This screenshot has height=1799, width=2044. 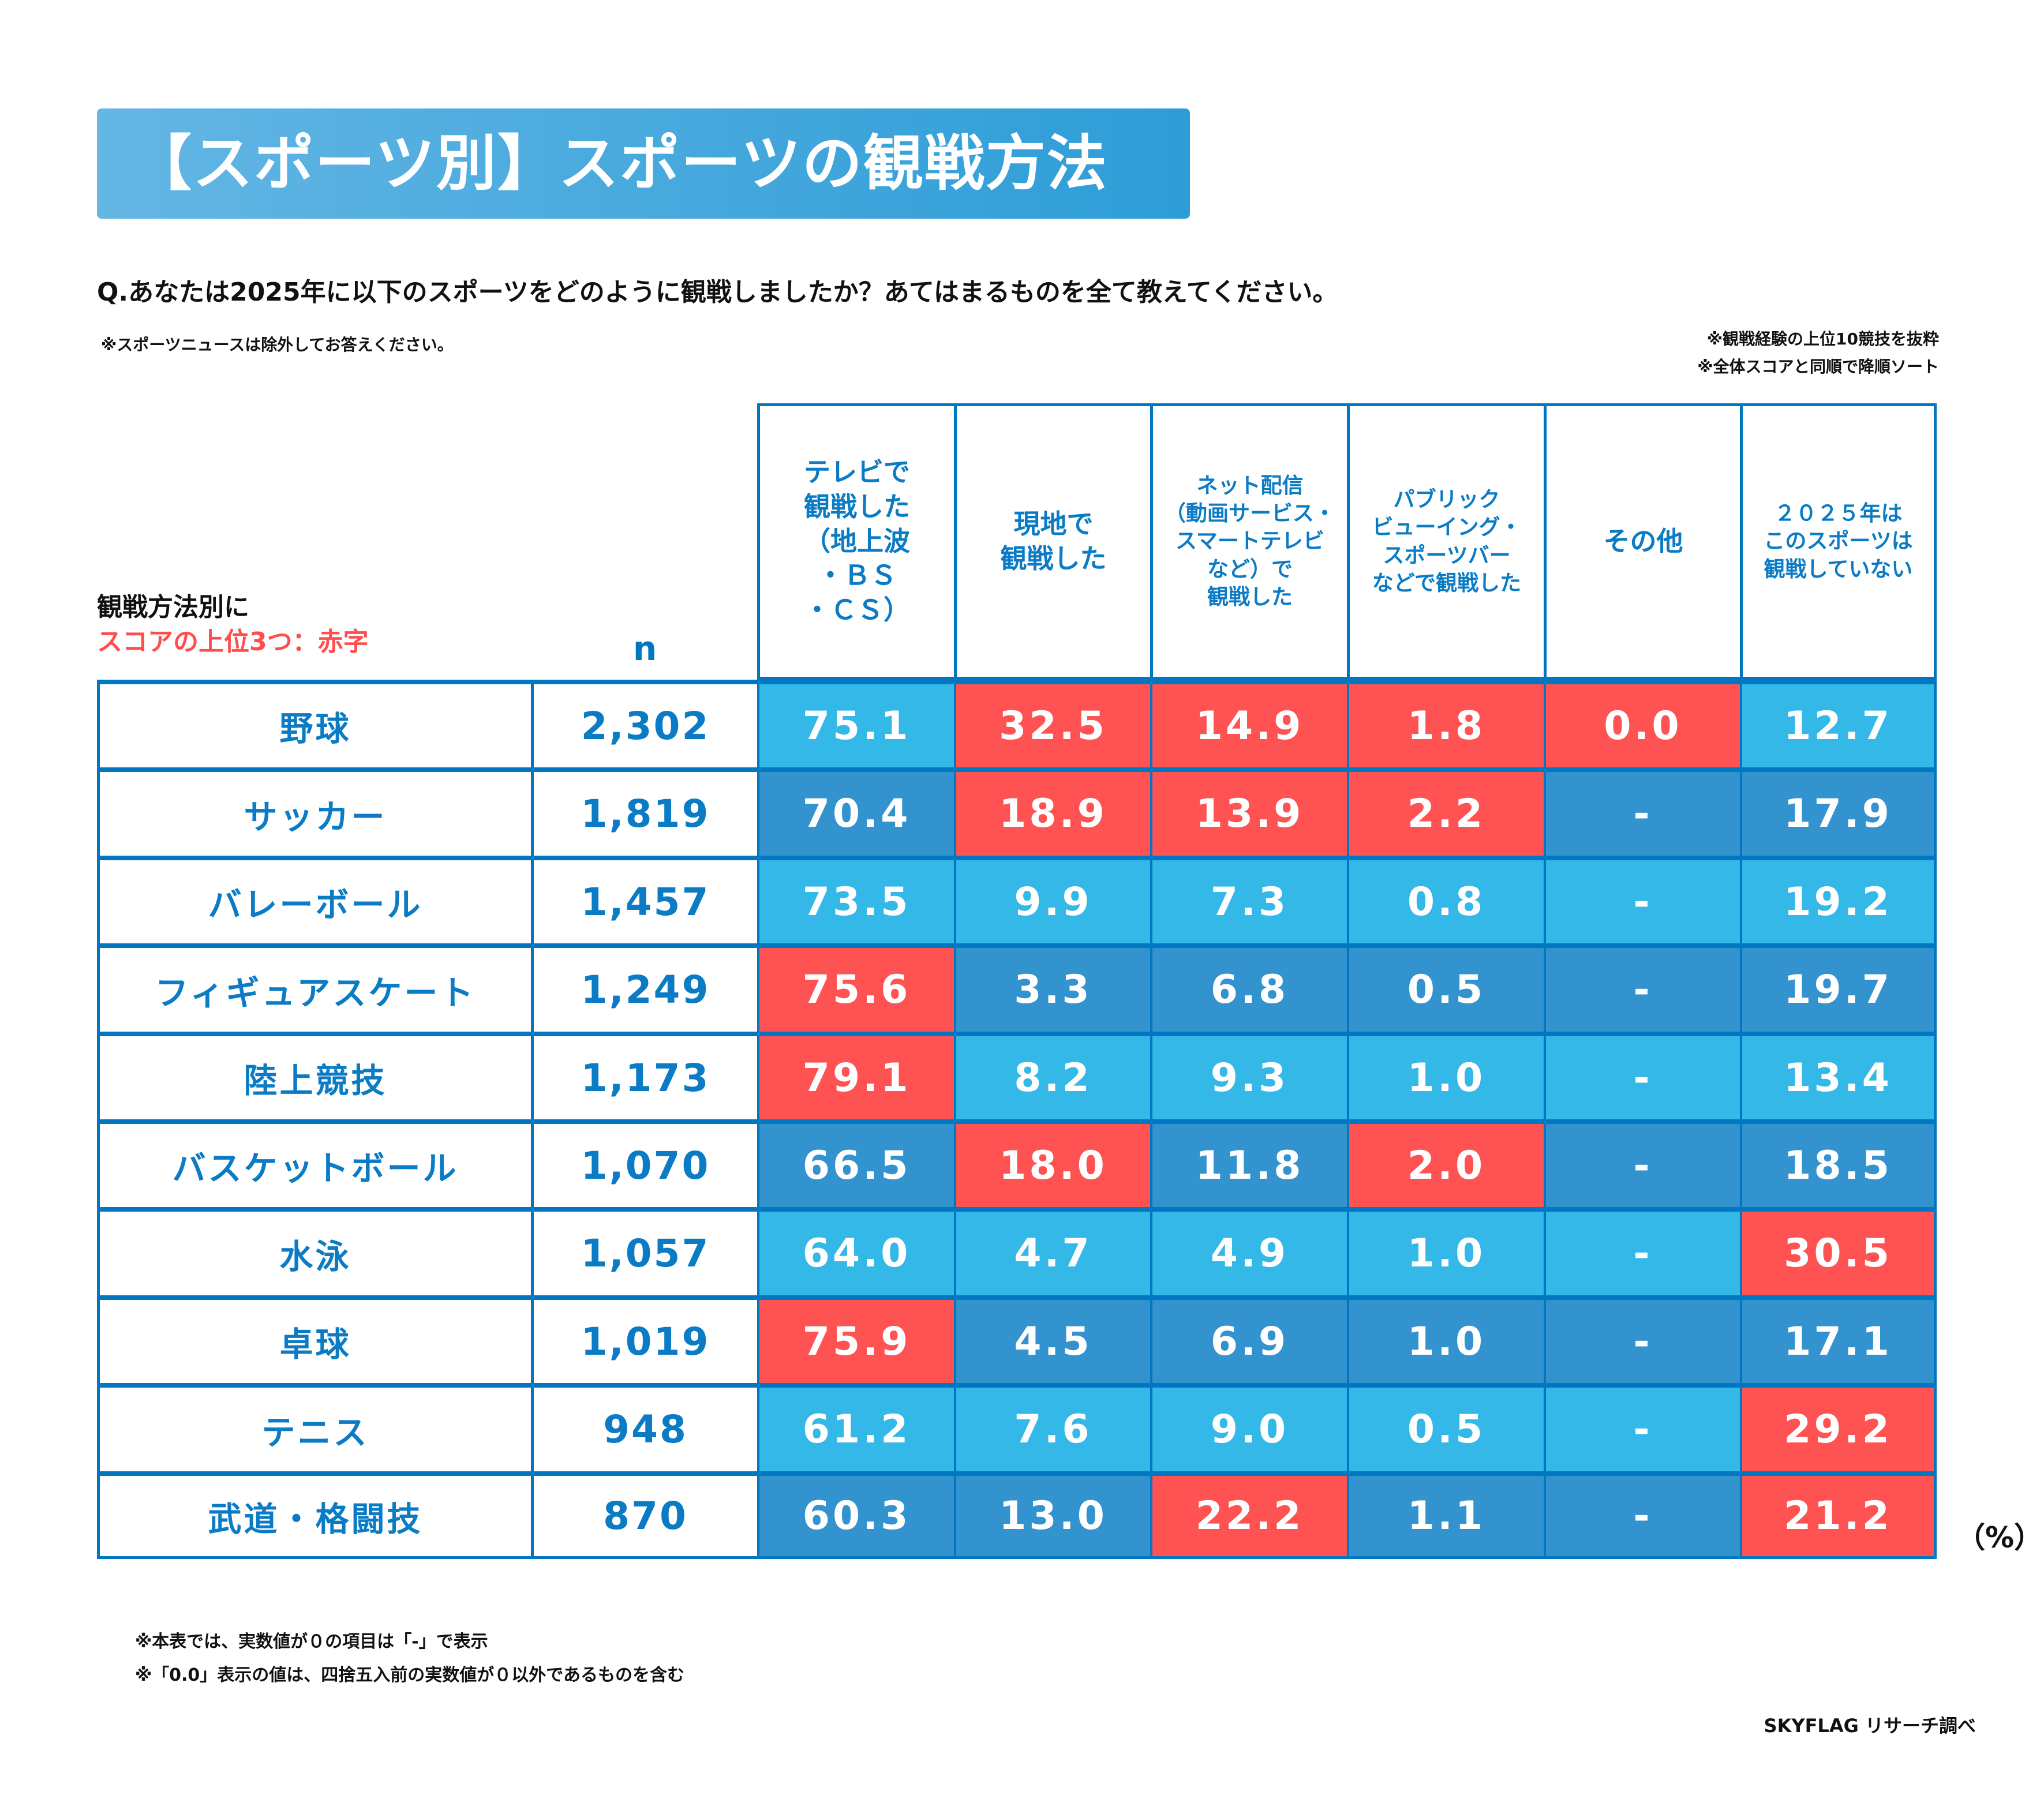 I want to click on column-header-4: パブリック ビューイング・ スポーツバー などで観戦した, so click(x=1445, y=541).